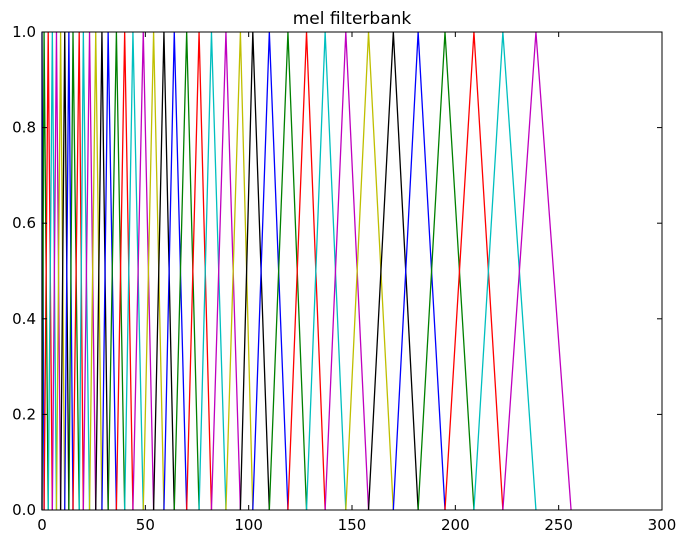 The height and width of the screenshot is (545, 687). I want to click on y-tick-label: 0.6, so click(24, 223).